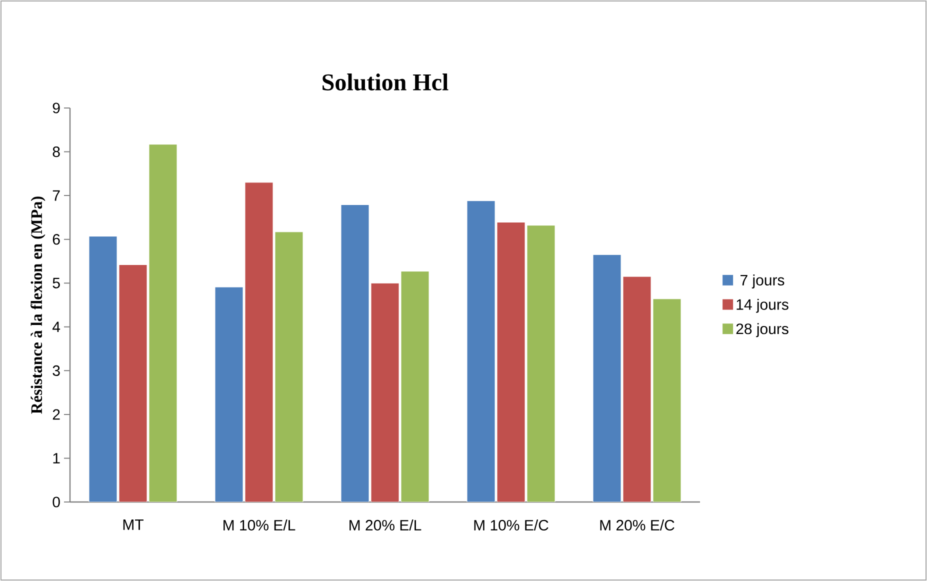  I want to click on y-tick-label: 8, so click(56, 152).